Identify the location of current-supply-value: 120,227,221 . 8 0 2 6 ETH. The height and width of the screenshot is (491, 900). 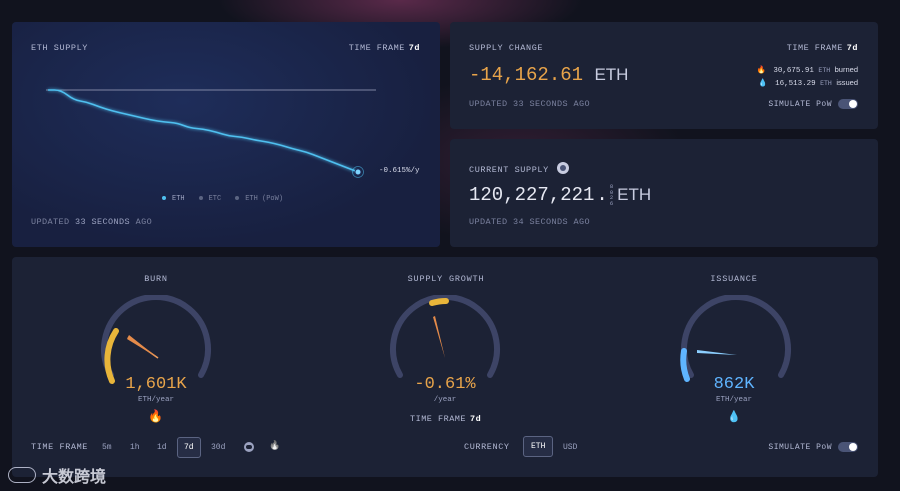
(560, 195).